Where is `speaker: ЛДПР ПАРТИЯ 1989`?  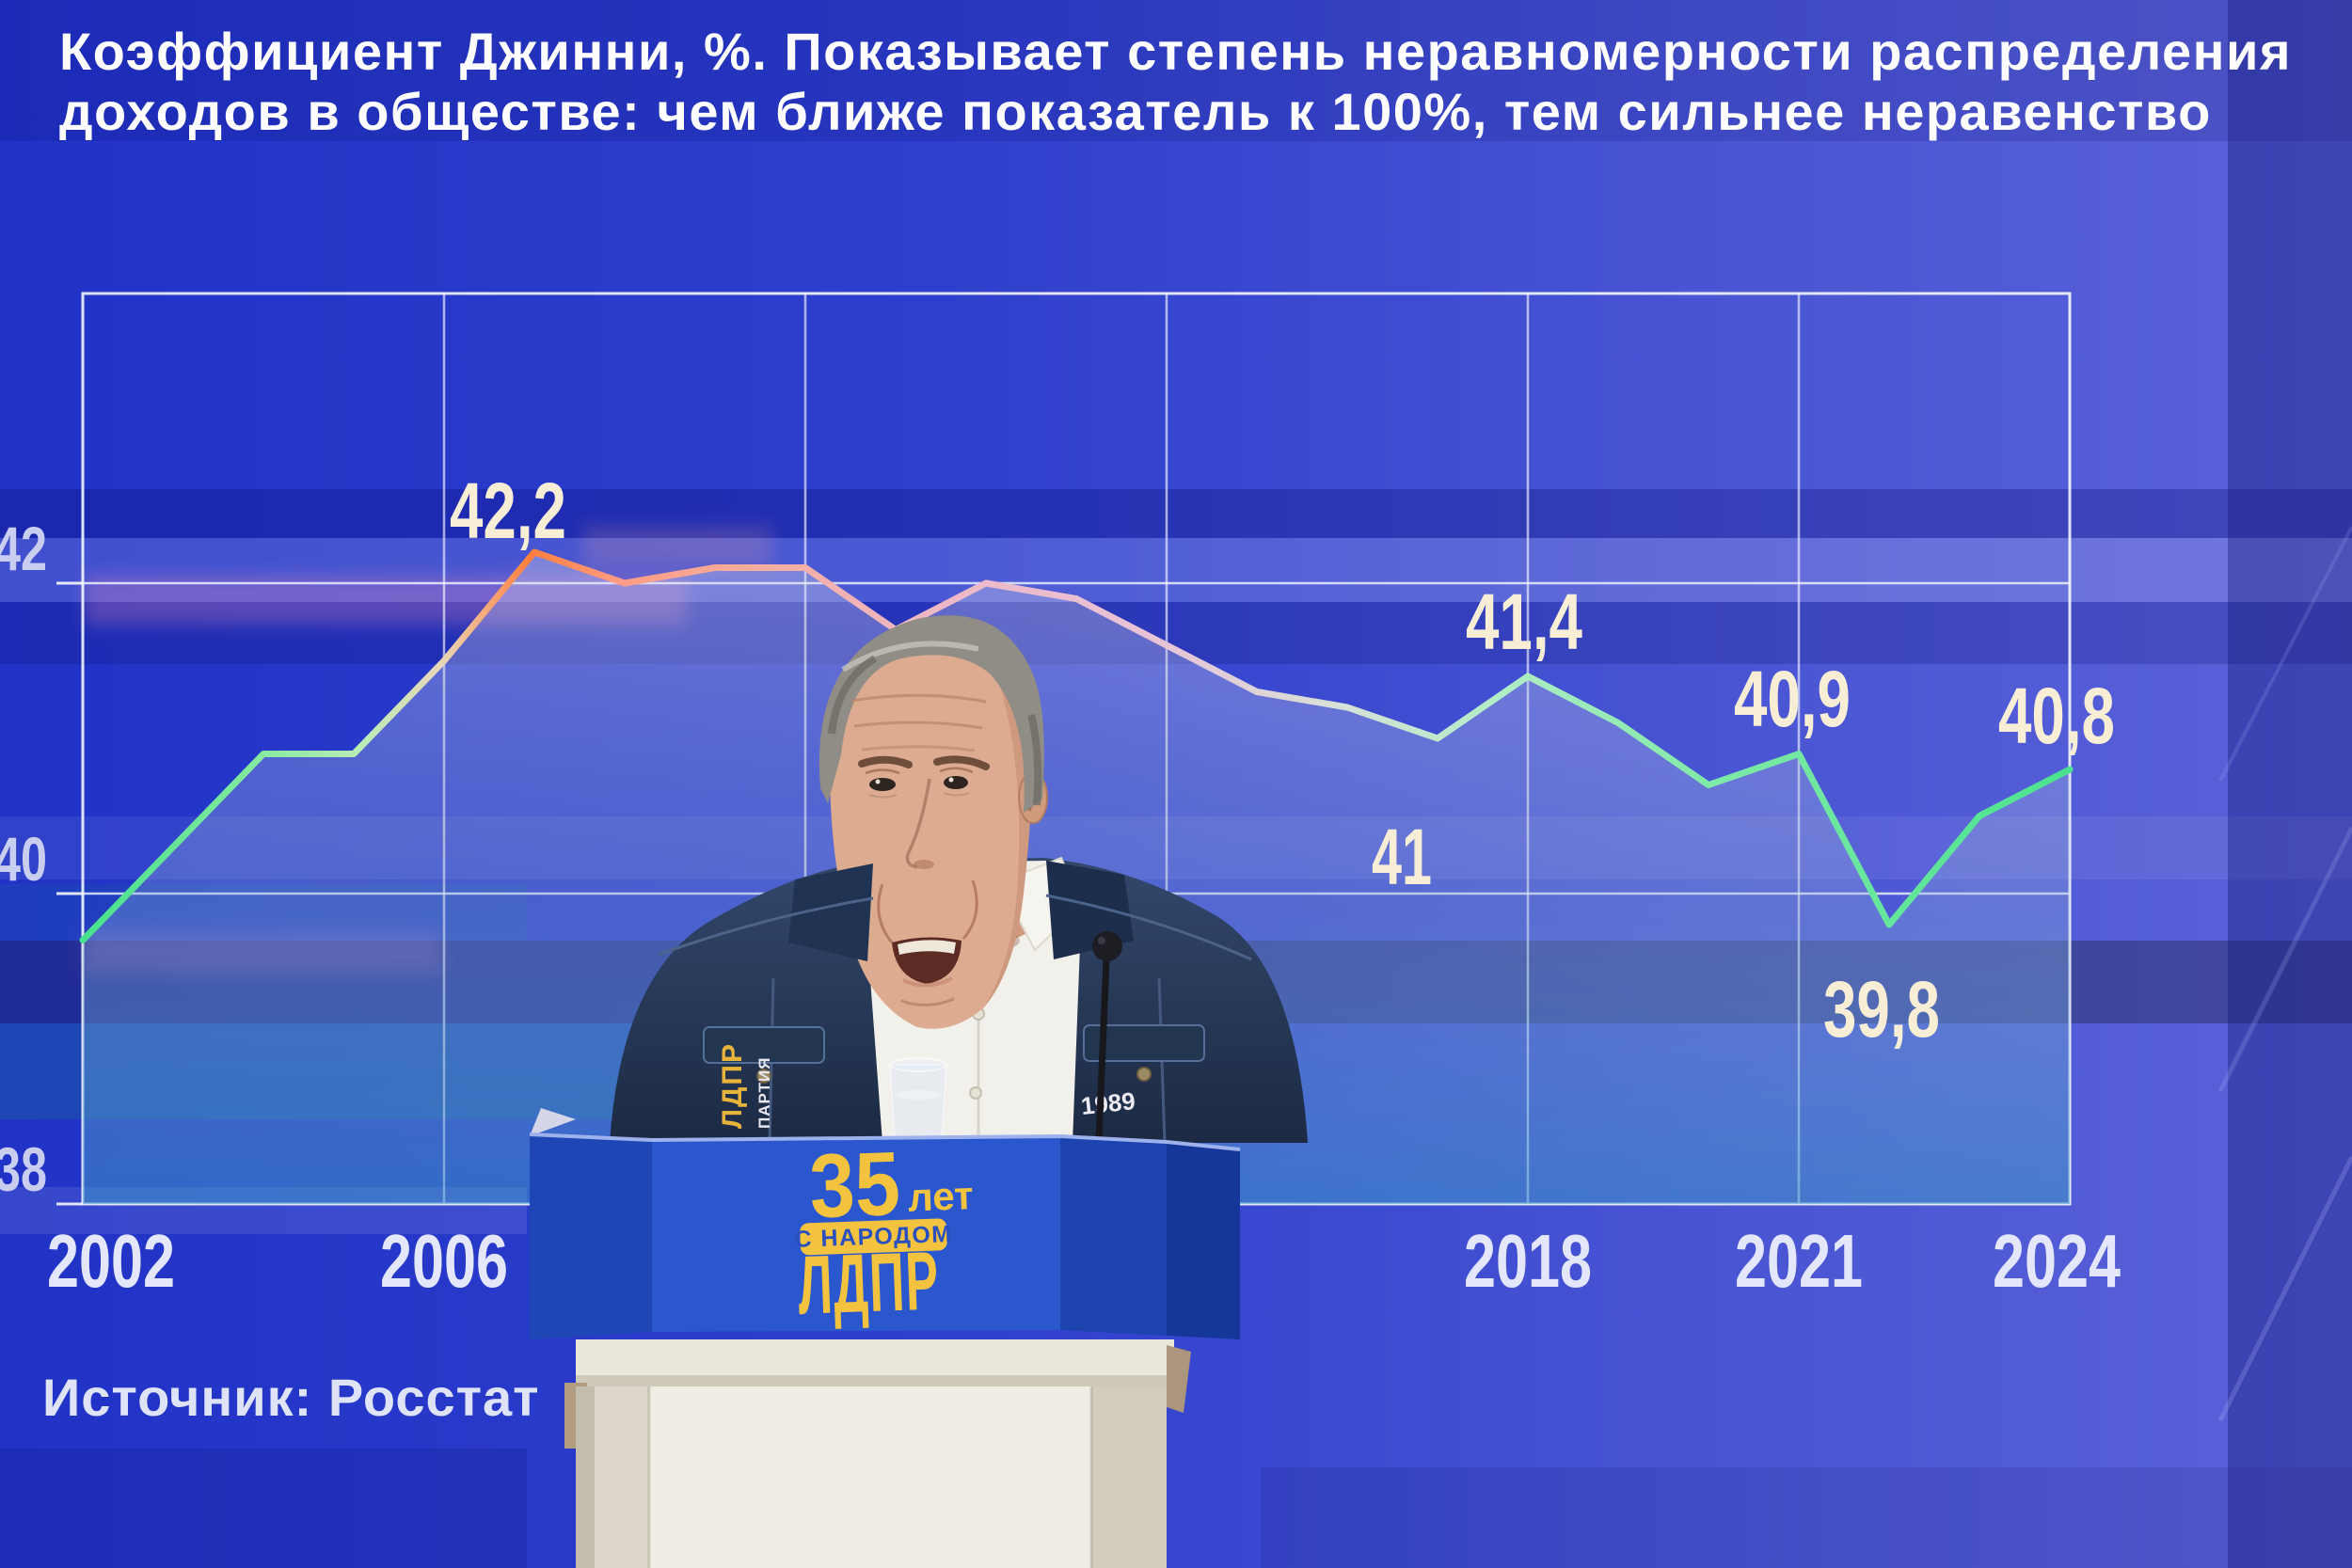
speaker: ЛДПР ПАРТИЯ 1989 is located at coordinates (959, 879).